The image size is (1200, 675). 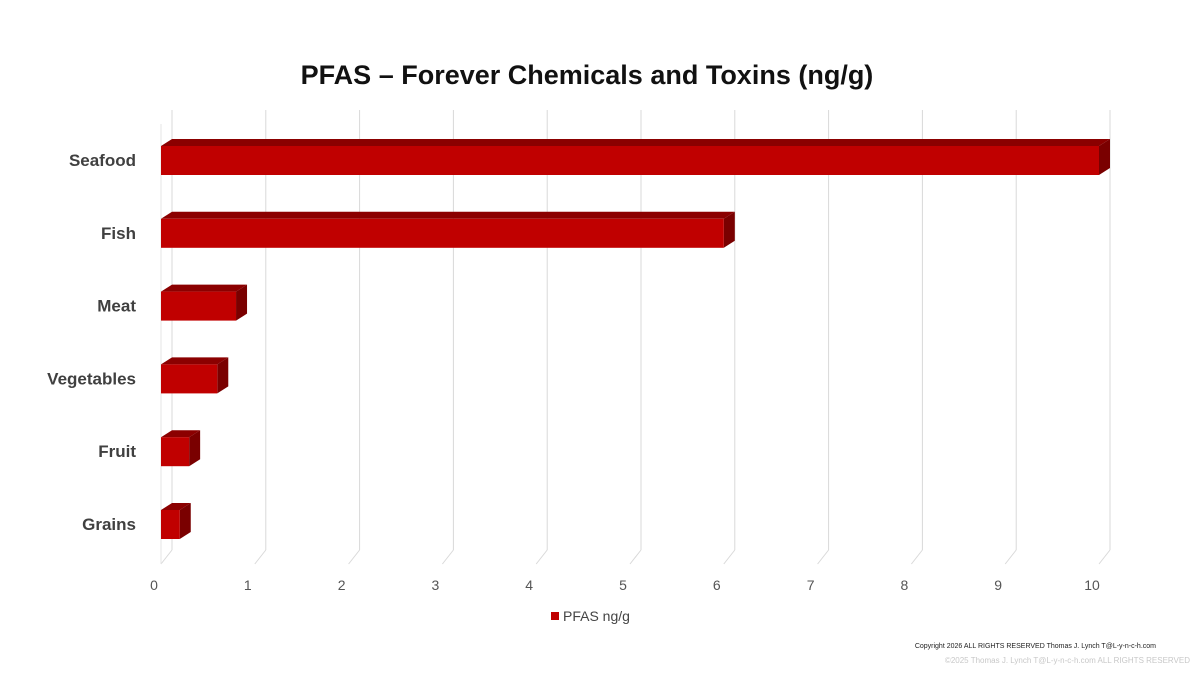 What do you see at coordinates (91, 378) in the screenshot?
I see `category-label: Vegetables` at bounding box center [91, 378].